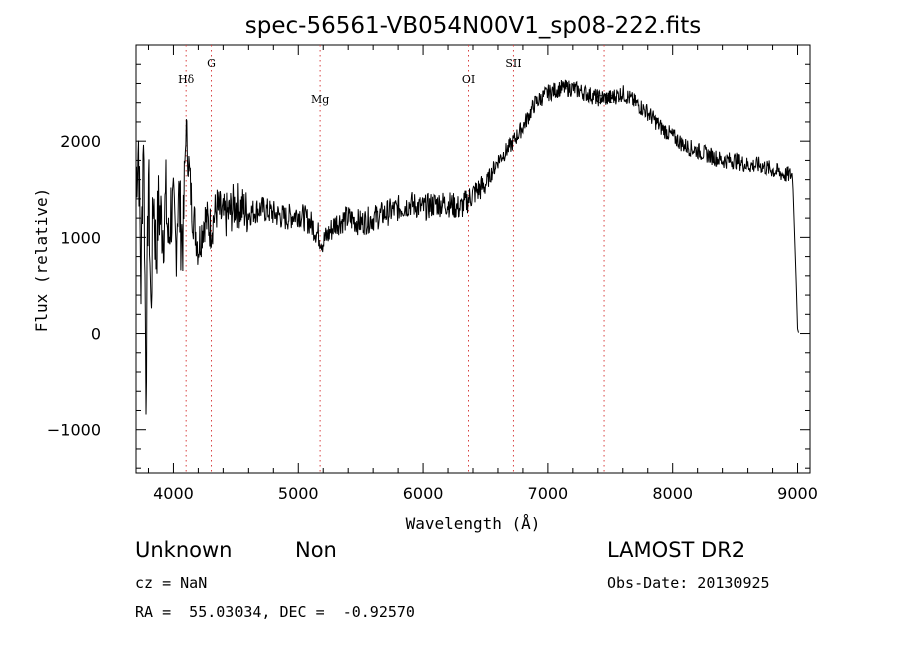 The image size is (900, 650). What do you see at coordinates (74, 430) in the screenshot?
I see `y-tick-label: −1000` at bounding box center [74, 430].